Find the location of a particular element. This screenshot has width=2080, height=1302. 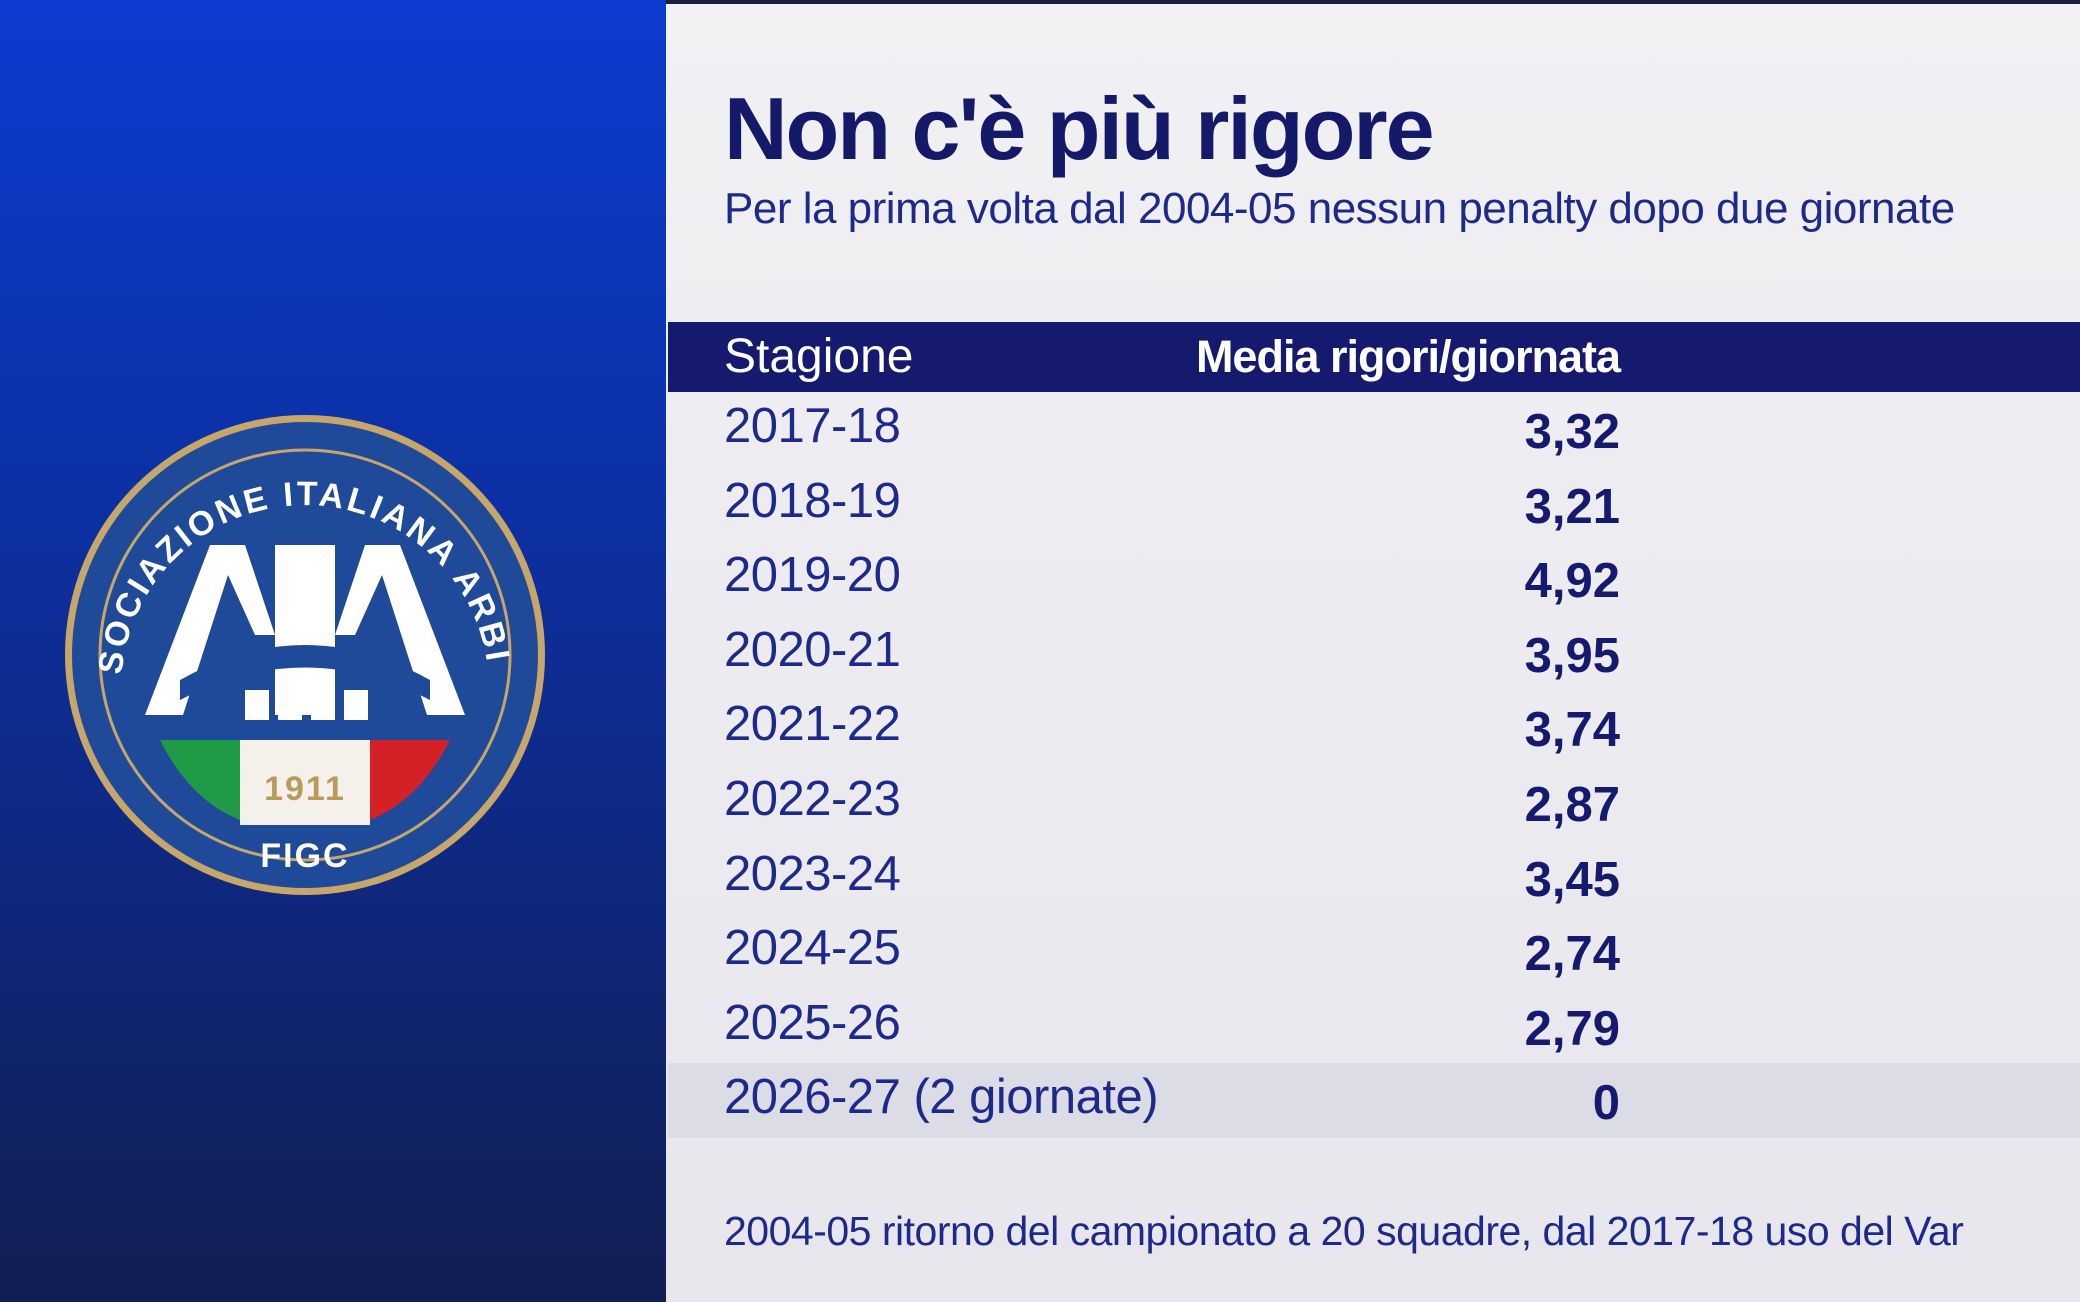

average-cell: 3,21 is located at coordinates (1572, 506).